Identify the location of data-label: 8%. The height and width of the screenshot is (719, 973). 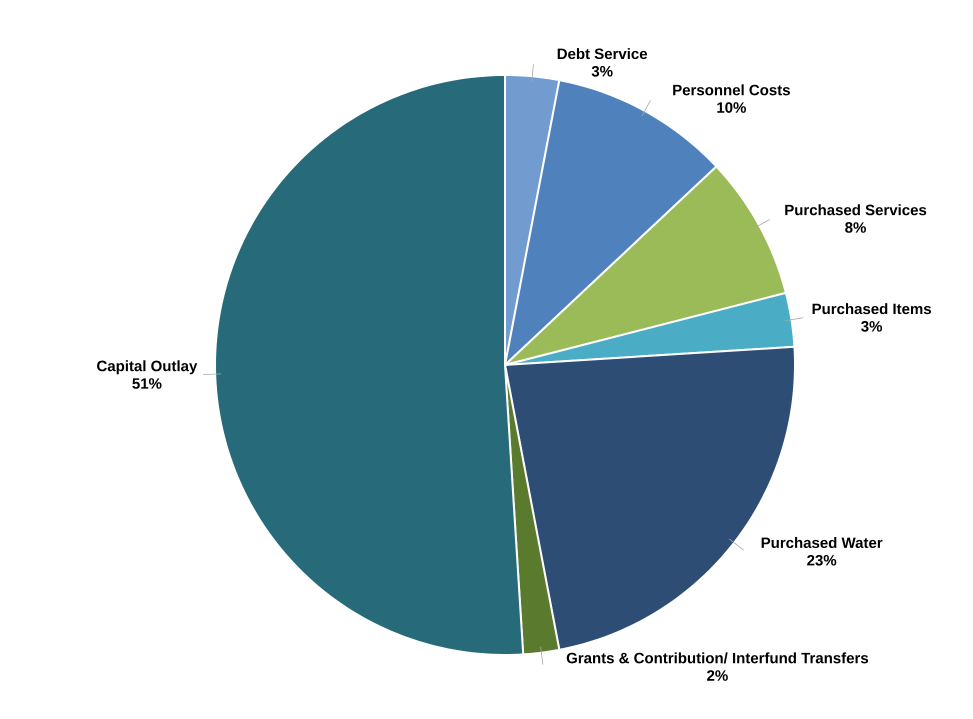
(855, 227).